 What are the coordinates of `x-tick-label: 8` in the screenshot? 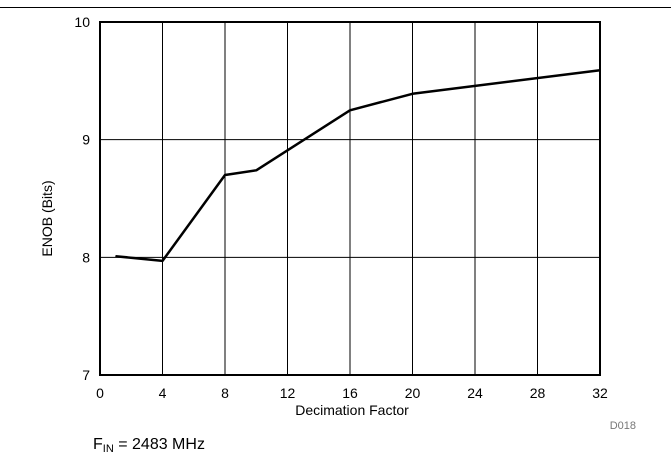 It's located at (225, 393).